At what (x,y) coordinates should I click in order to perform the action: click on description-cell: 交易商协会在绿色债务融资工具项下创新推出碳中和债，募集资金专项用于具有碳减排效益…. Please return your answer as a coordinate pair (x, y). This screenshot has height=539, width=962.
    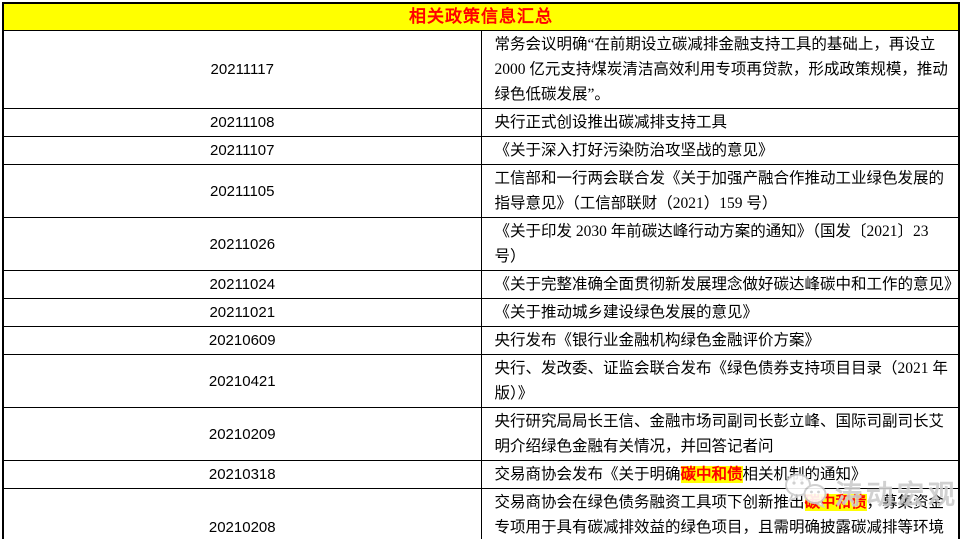
    Looking at the image, I should click on (720, 513).